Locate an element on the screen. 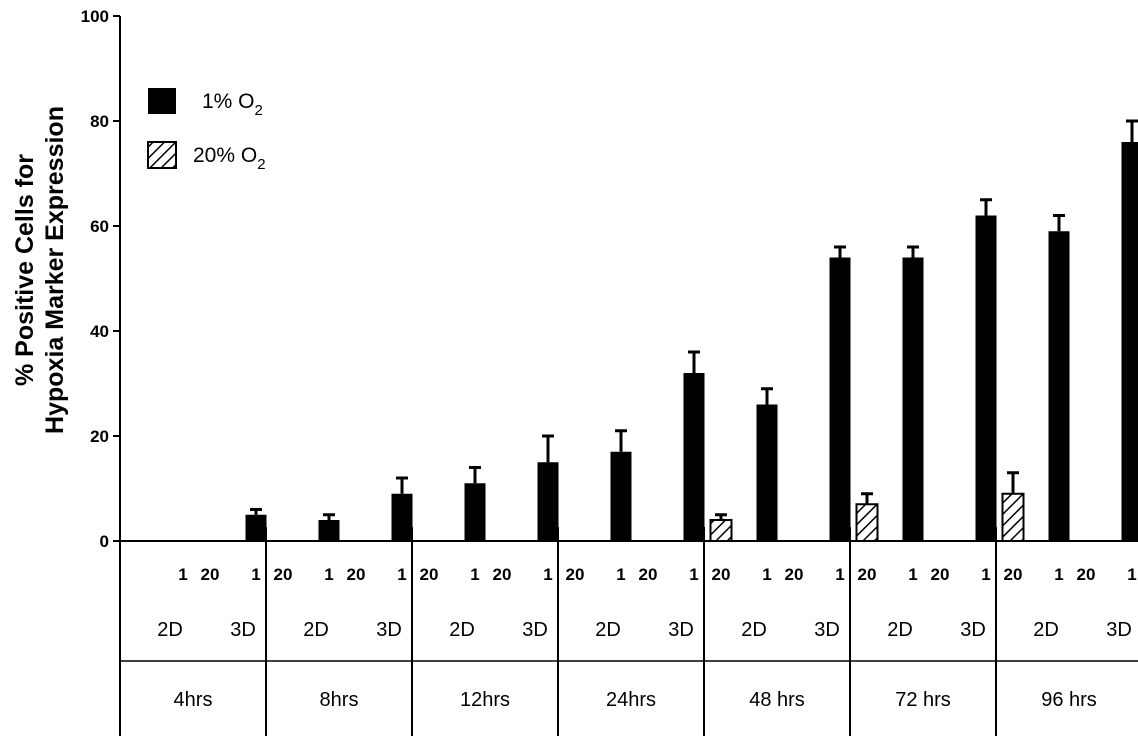  legend-label-20pct-o2-base: 20% O is located at coordinates (225, 155).